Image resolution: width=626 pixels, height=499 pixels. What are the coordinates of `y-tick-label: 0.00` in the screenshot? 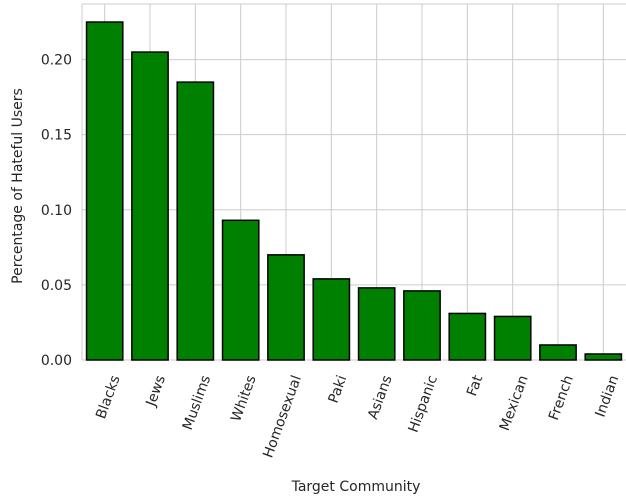 It's located at (56, 361).